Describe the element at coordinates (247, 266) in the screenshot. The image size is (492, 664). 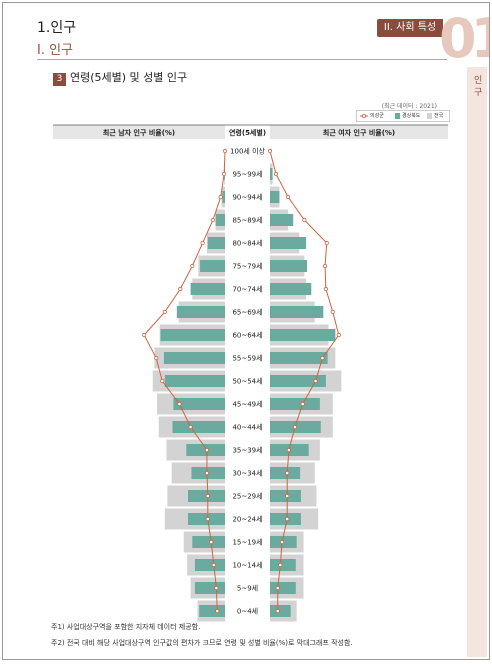
I see `age-tick-label: 75~79세` at that location.